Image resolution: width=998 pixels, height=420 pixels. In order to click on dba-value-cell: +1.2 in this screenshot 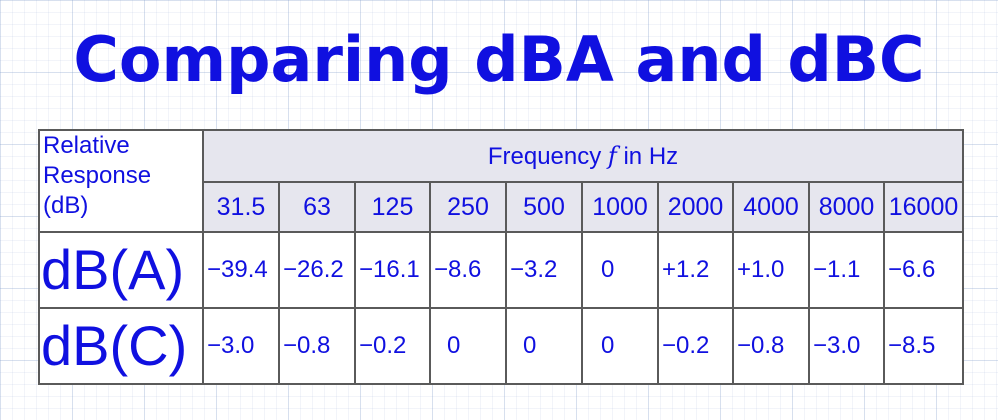, I will do `click(695, 270)`.